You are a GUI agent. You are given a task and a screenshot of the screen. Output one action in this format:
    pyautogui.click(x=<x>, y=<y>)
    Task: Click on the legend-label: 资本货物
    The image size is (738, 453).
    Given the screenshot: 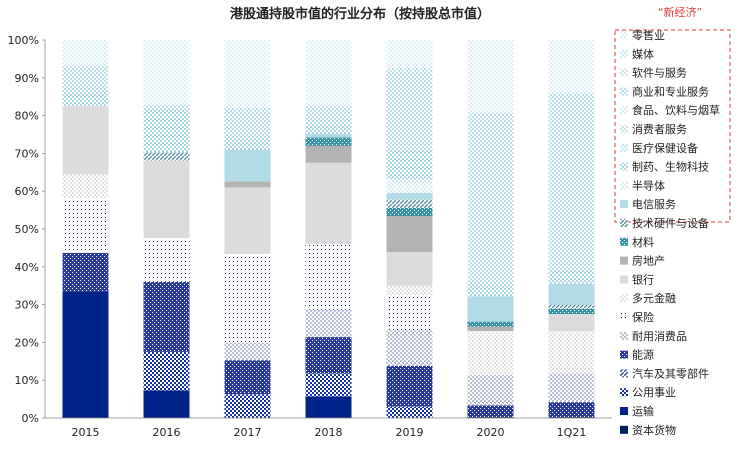 What is the action you would take?
    pyautogui.click(x=654, y=430)
    